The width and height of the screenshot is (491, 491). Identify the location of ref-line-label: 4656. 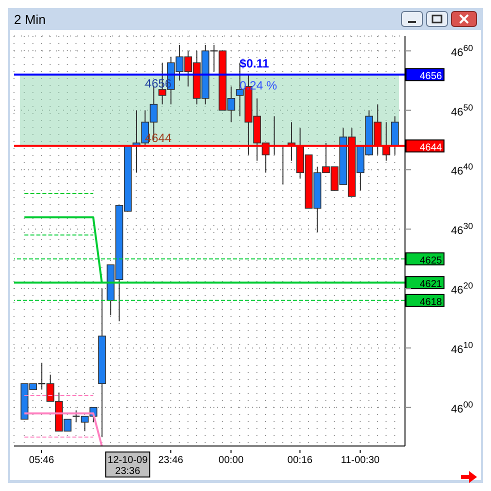
(431, 76).